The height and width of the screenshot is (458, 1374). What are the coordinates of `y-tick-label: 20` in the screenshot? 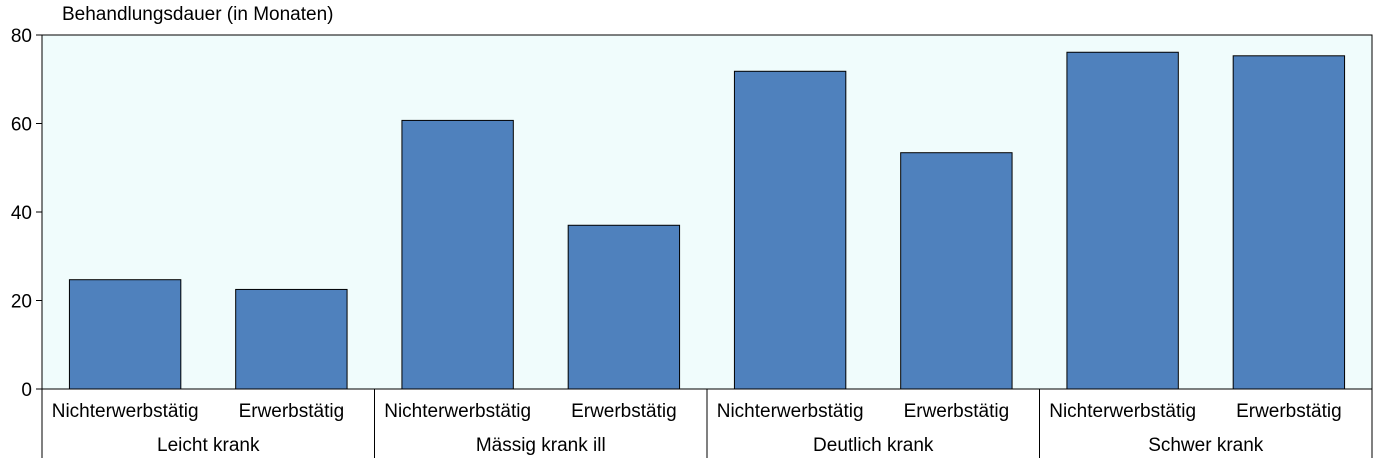 It's located at (21, 302).